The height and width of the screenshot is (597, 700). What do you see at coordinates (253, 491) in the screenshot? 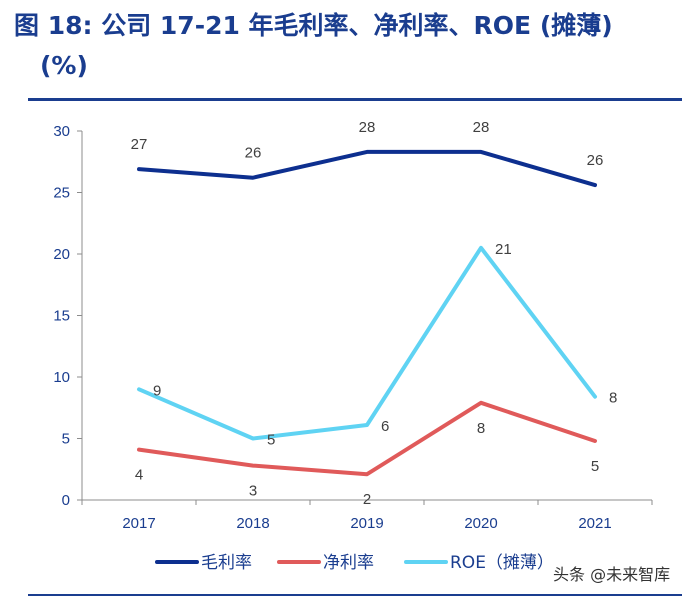
I see `data-label-s2-2: 3` at bounding box center [253, 491].